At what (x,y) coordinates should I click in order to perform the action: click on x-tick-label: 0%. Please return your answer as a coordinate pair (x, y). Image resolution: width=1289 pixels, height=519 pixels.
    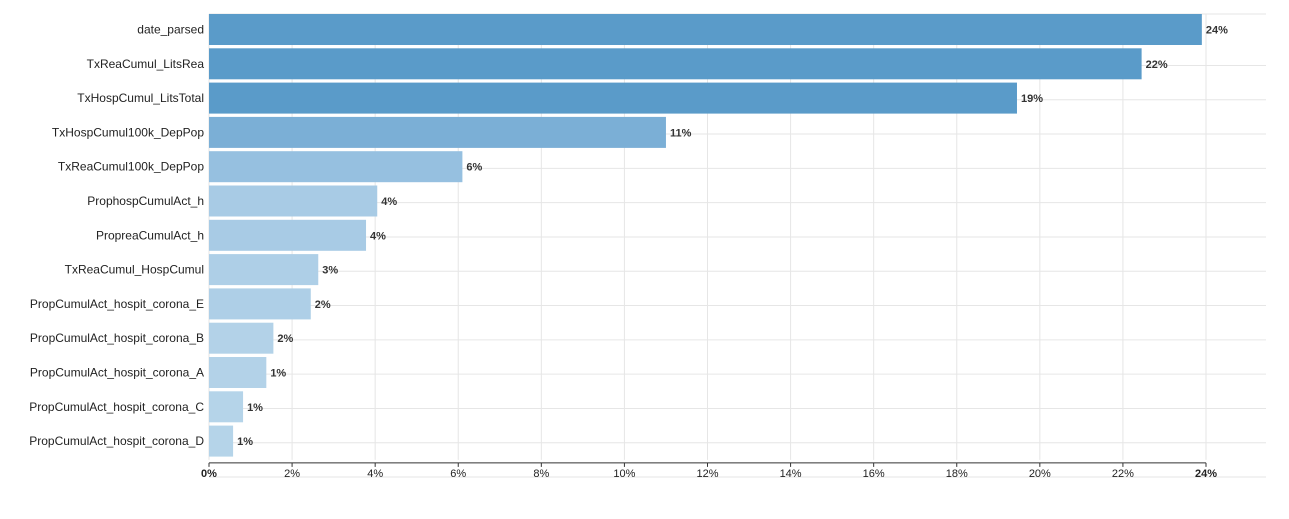
    Looking at the image, I should click on (209, 474).